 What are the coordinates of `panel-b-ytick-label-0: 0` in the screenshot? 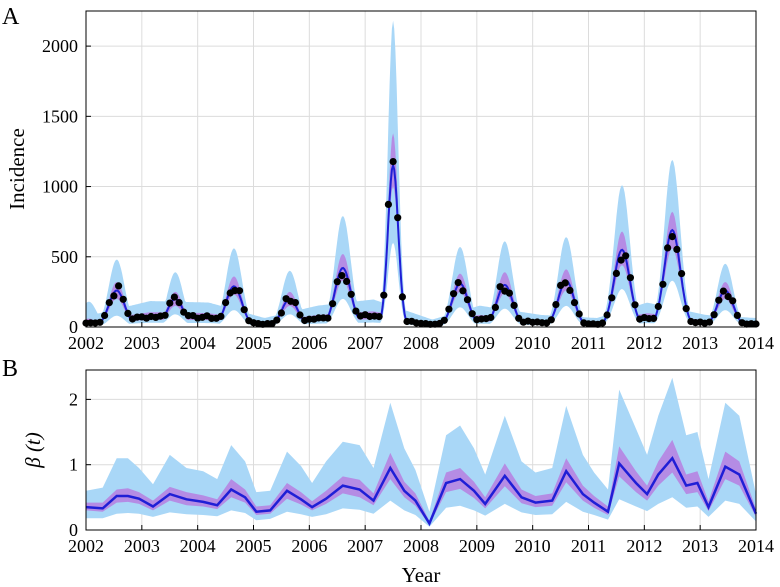 It's located at (73, 530).